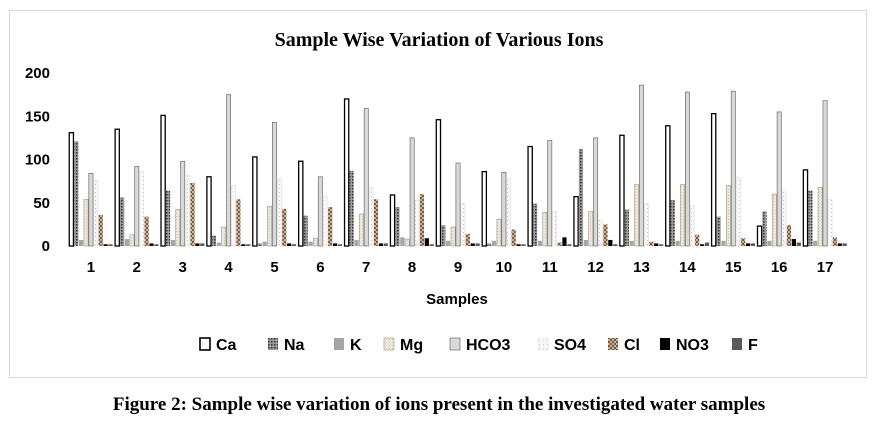 The image size is (878, 429). Describe the element at coordinates (457, 299) in the screenshot. I see `x-axis-label: Samples` at that location.